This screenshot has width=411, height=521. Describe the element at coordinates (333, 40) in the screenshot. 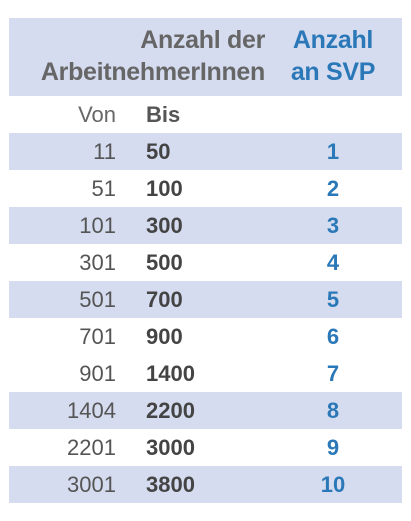

I see `svp-header-line1: Anzahl` at that location.